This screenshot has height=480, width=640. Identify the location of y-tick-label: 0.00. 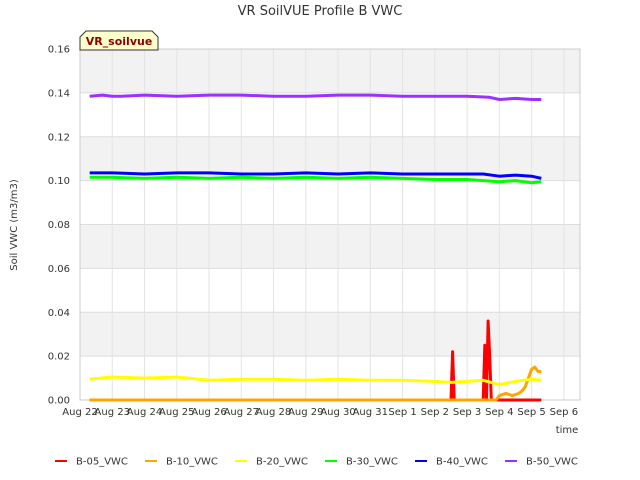
(59, 401).